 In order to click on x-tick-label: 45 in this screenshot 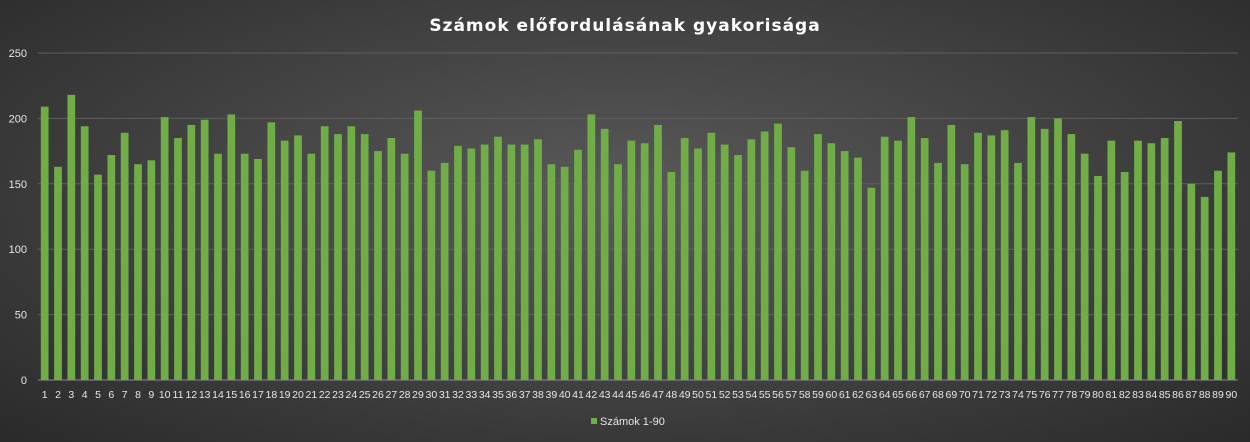, I will do `click(631, 395)`.